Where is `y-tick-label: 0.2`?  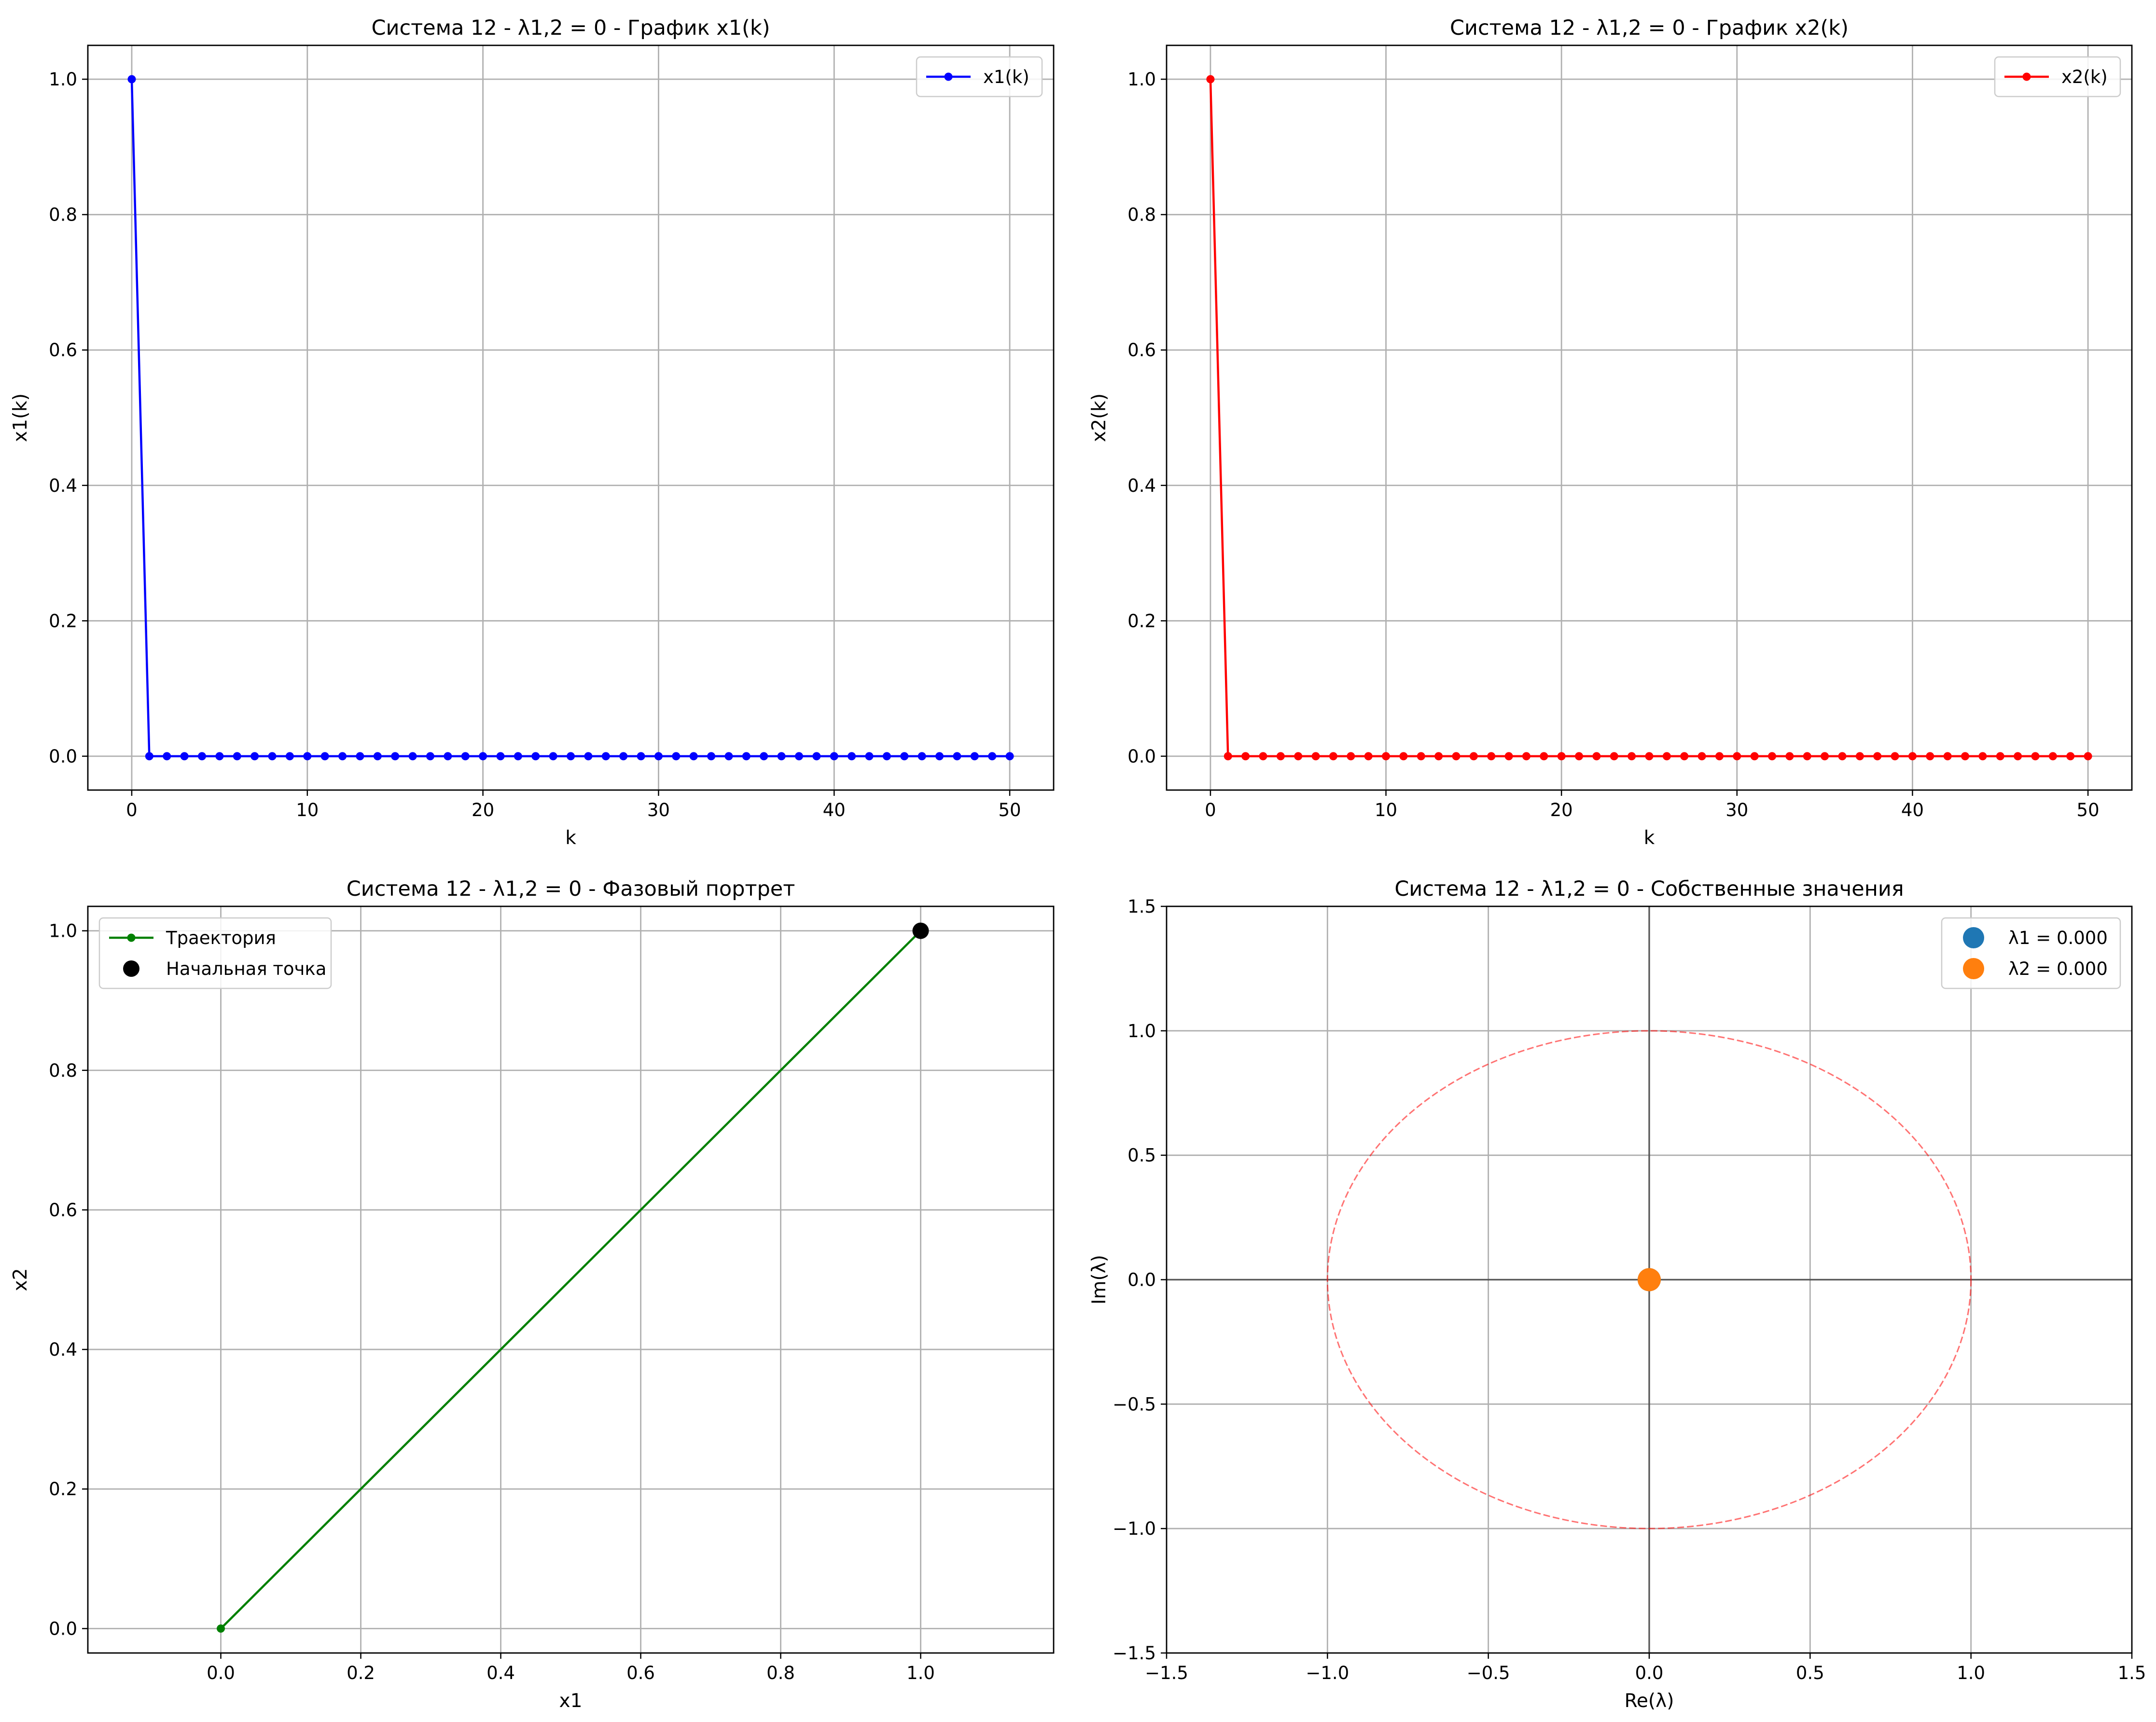 y-tick-label: 0.2 is located at coordinates (63, 1489).